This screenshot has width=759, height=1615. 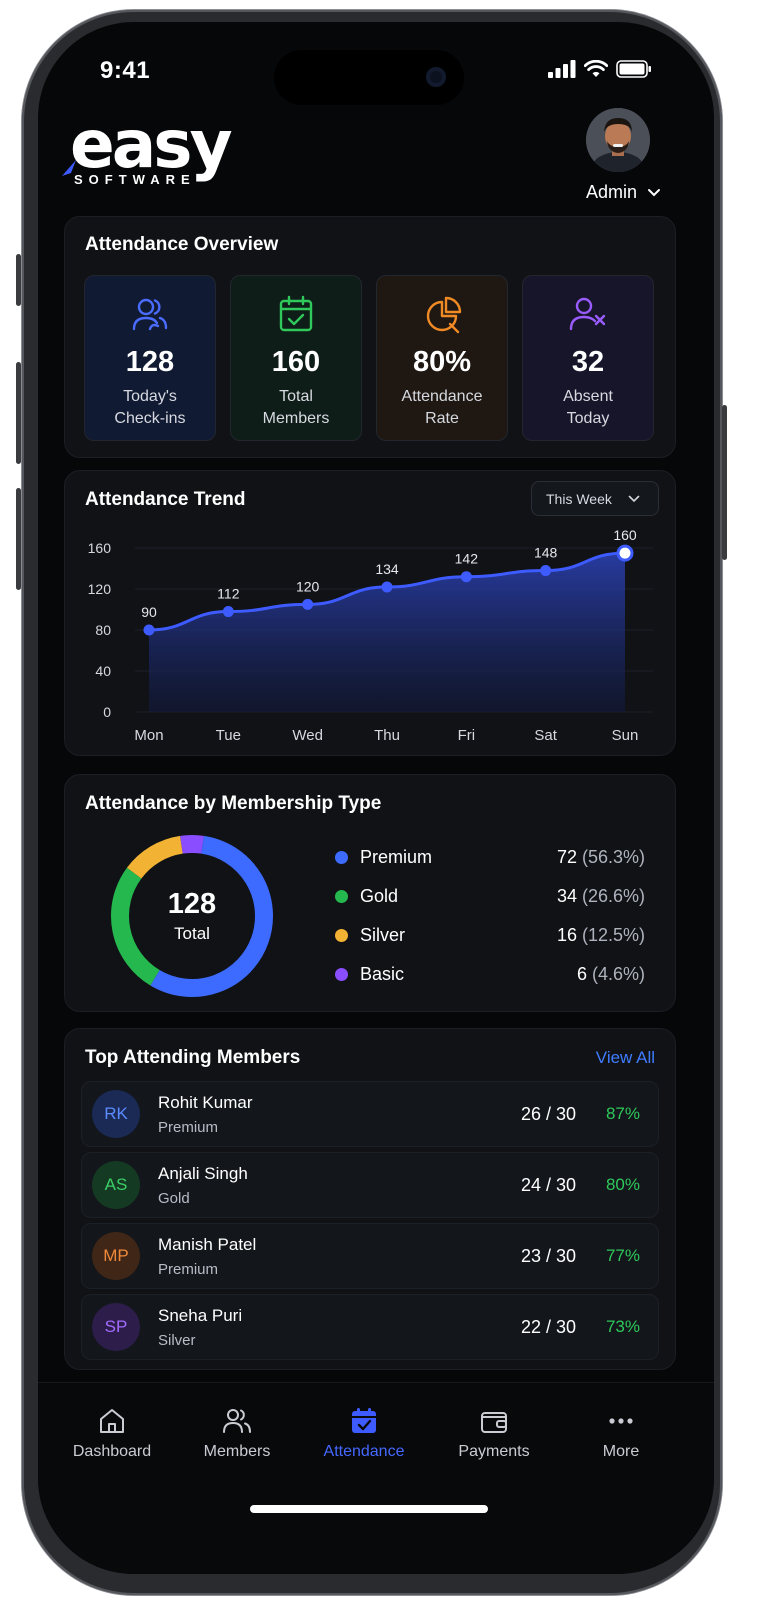 What do you see at coordinates (621, 1433) in the screenshot?
I see `tab-more: More` at bounding box center [621, 1433].